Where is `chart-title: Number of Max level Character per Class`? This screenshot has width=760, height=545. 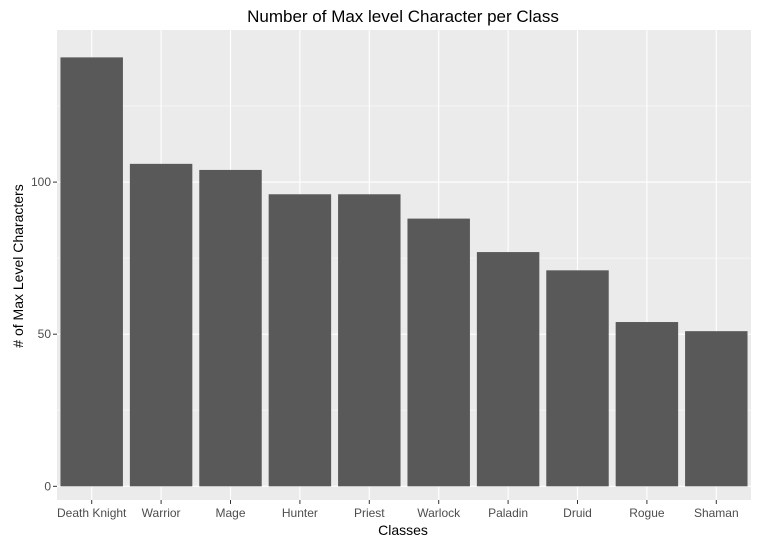
chart-title: Number of Max level Character per Class is located at coordinates (403, 16).